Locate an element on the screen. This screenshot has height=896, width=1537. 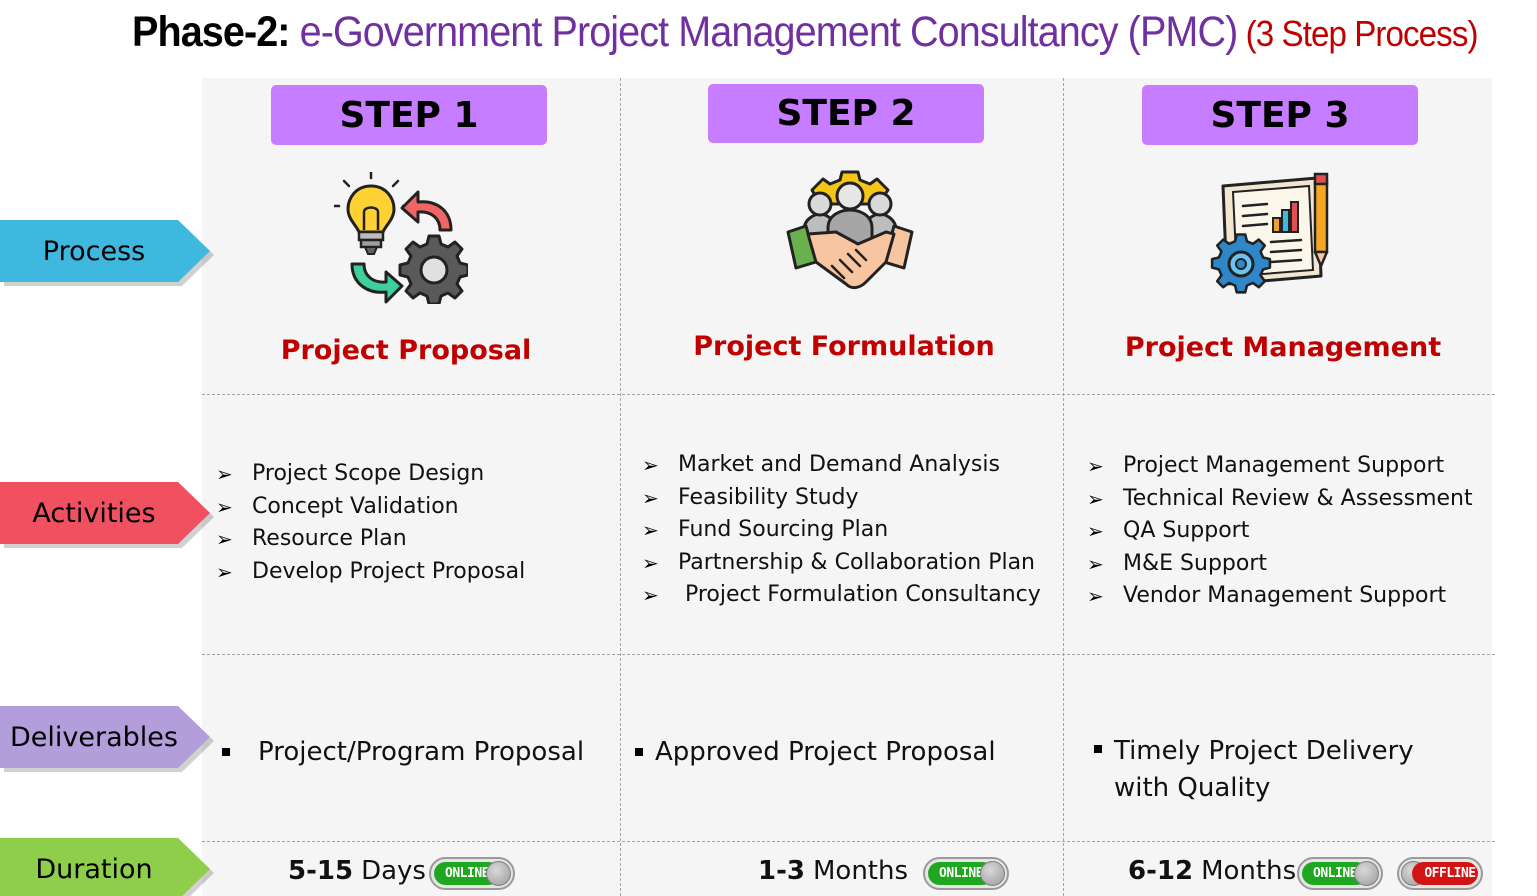
list-item: ➢ Feasibility Study is located at coordinates (841, 498).